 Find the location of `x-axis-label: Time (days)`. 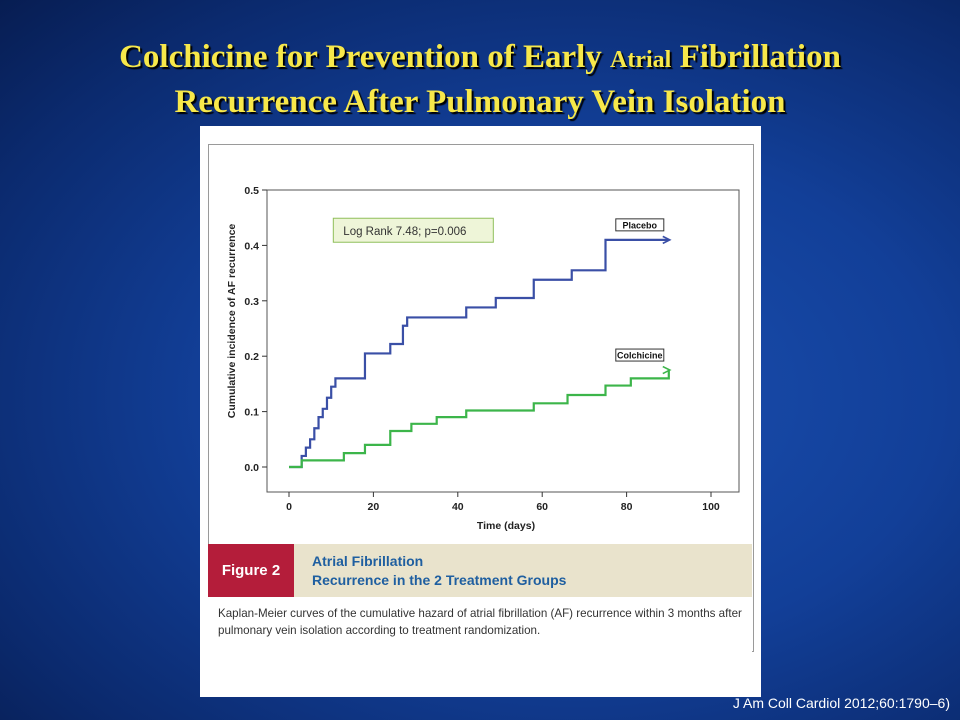

x-axis-label: Time (days) is located at coordinates (506, 526).